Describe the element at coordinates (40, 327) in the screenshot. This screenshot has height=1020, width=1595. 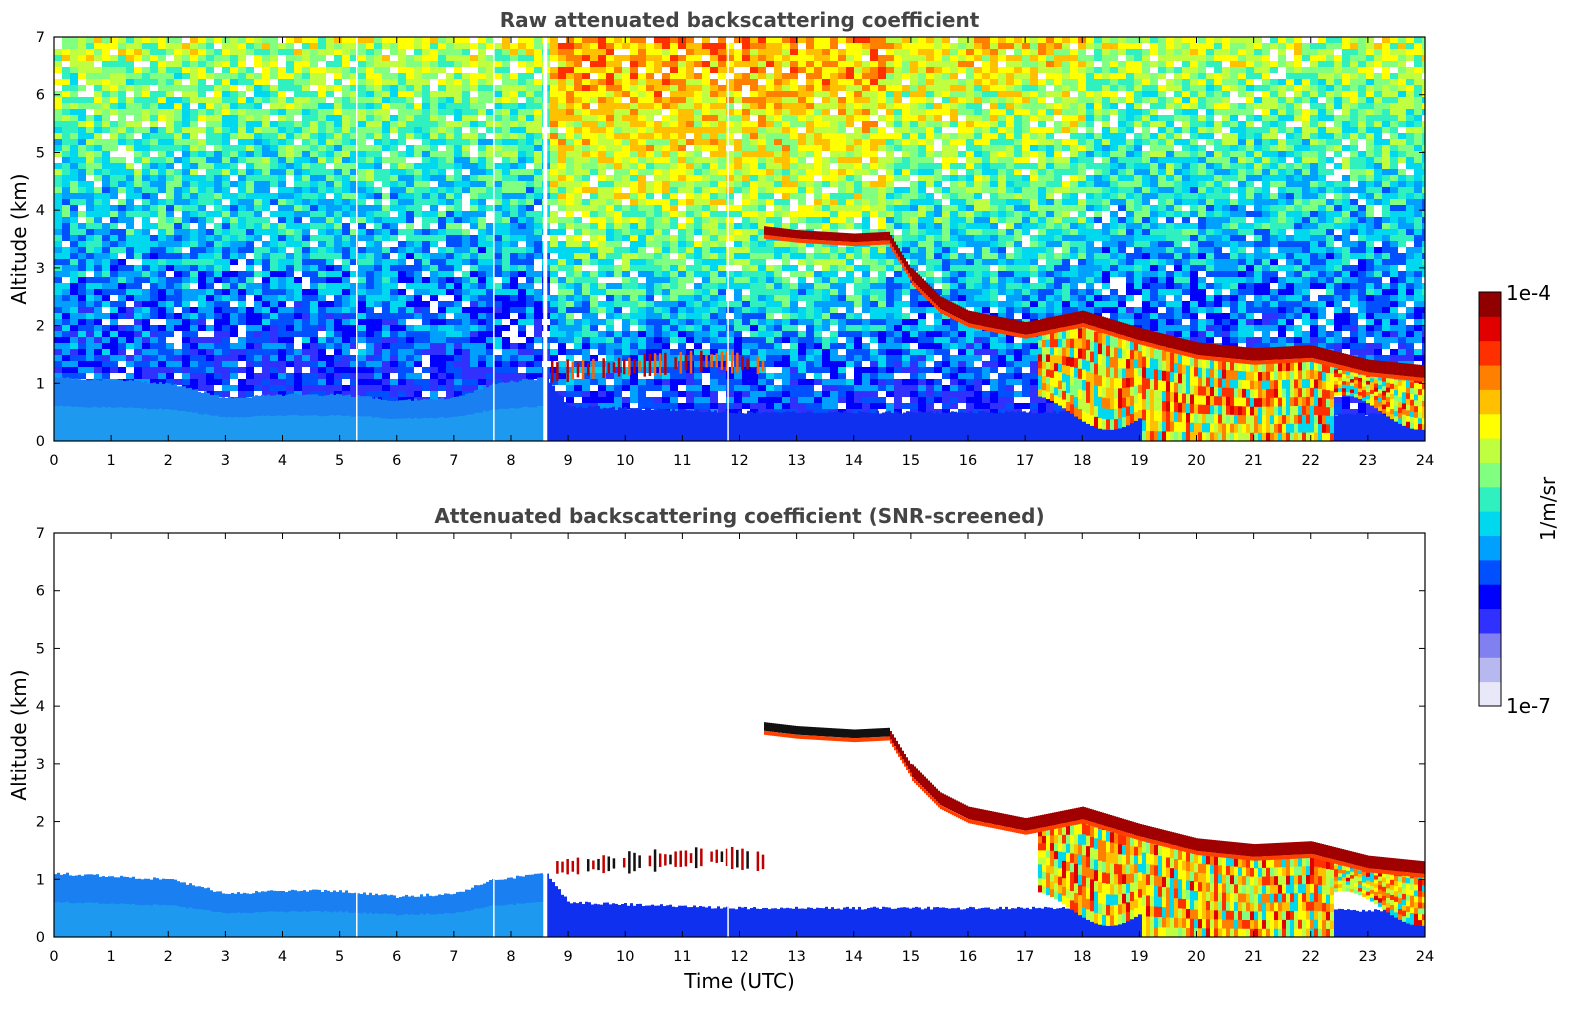
I see `y-tick-label: 2` at that location.